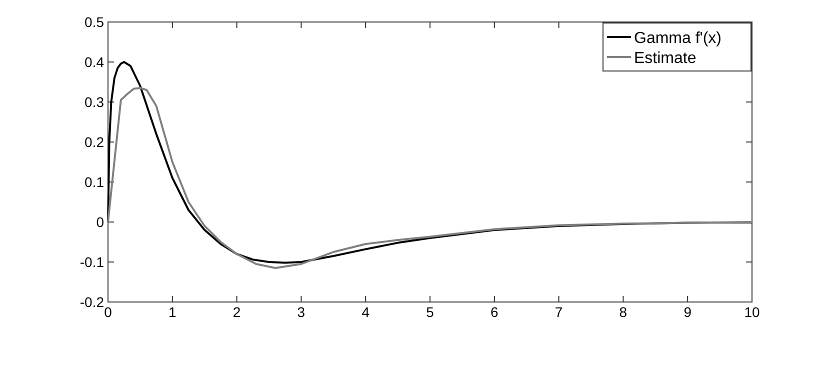  I want to click on y-tick-label: -0.2, so click(92, 302).